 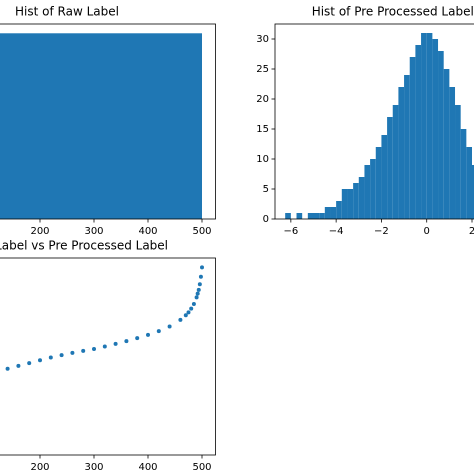 What do you see at coordinates (67, 12) in the screenshot?
I see `chart-title: Hist of Raw Label` at bounding box center [67, 12].